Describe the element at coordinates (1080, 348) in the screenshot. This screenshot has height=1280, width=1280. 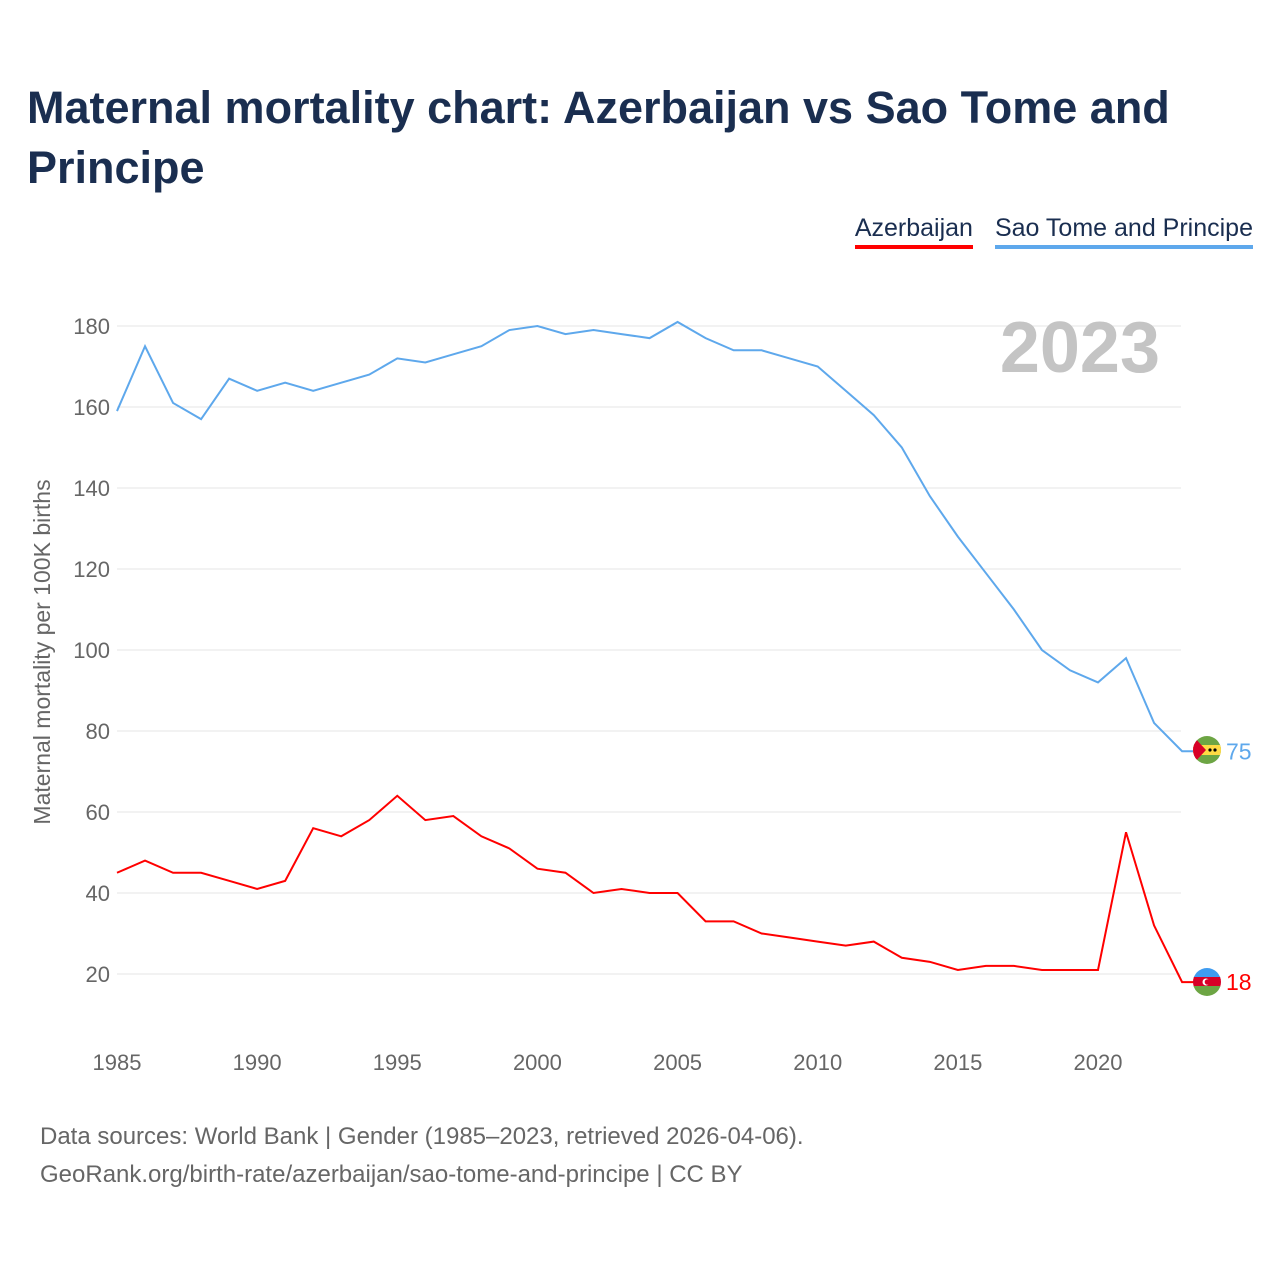
I see `year-label: 2023` at that location.